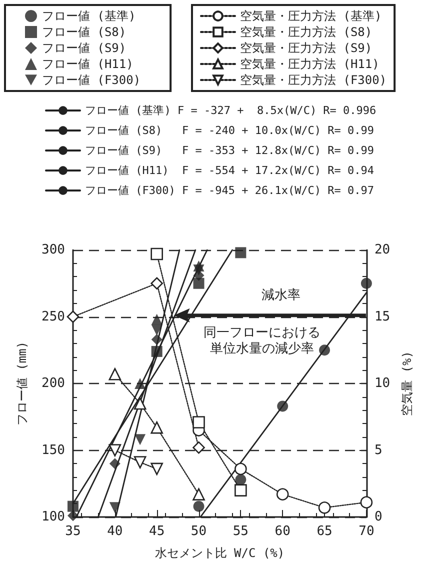 The image size is (421, 566). What do you see at coordinates (324, 531) in the screenshot?
I see `x-tick-label: 65` at bounding box center [324, 531].